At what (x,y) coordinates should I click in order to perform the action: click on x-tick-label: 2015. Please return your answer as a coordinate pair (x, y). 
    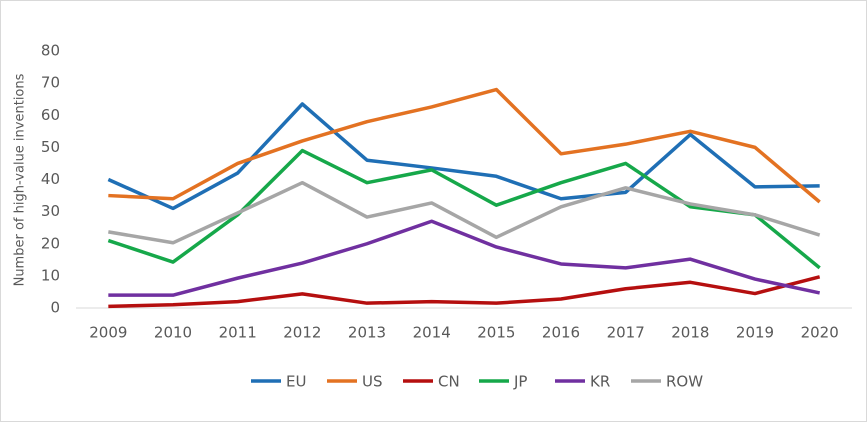
    Looking at the image, I should click on (496, 333).